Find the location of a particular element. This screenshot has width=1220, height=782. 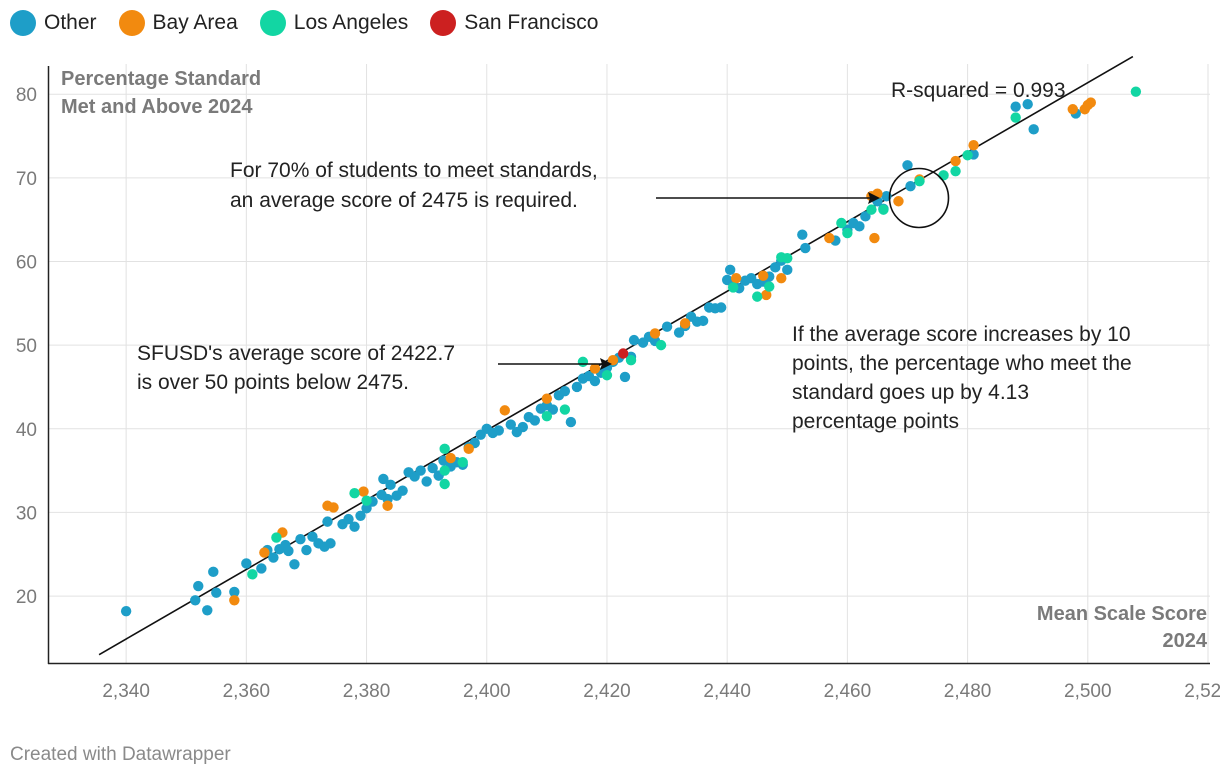

legend-item-san-francisco: San Francisco is located at coordinates (514, 23).